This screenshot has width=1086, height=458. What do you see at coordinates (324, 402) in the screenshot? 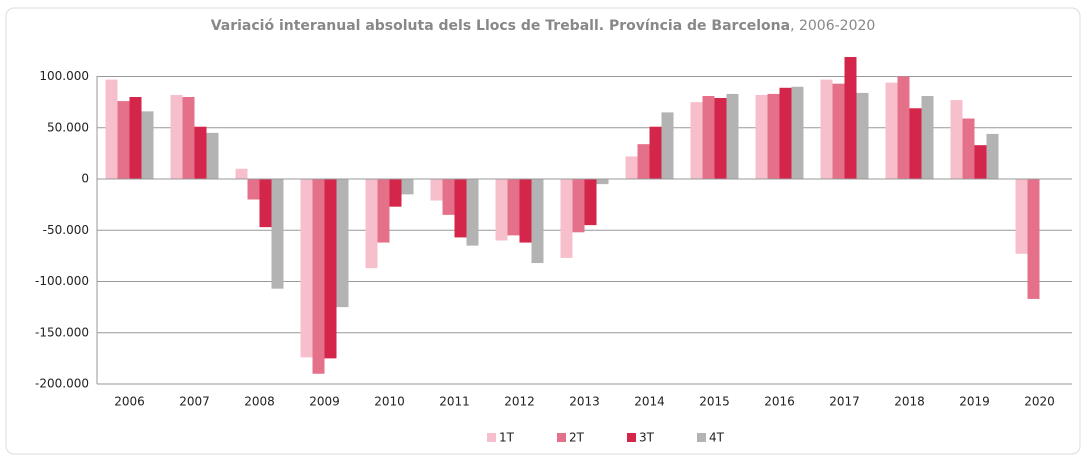
I see `x-tick-label: 2009` at bounding box center [324, 402].